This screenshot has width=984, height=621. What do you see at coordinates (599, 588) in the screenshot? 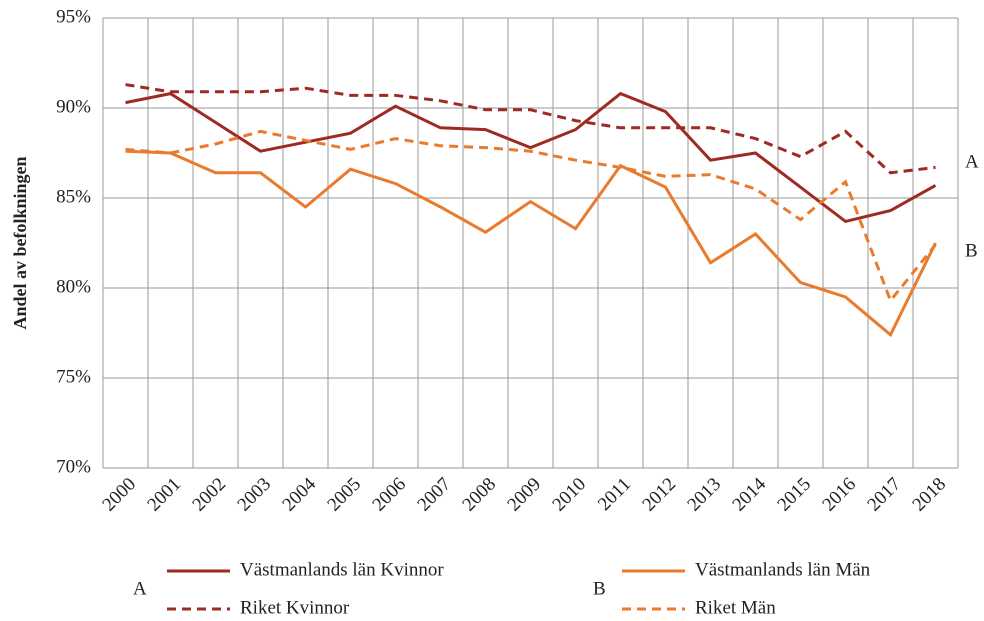
I see `legend-group-label: B` at bounding box center [599, 588].